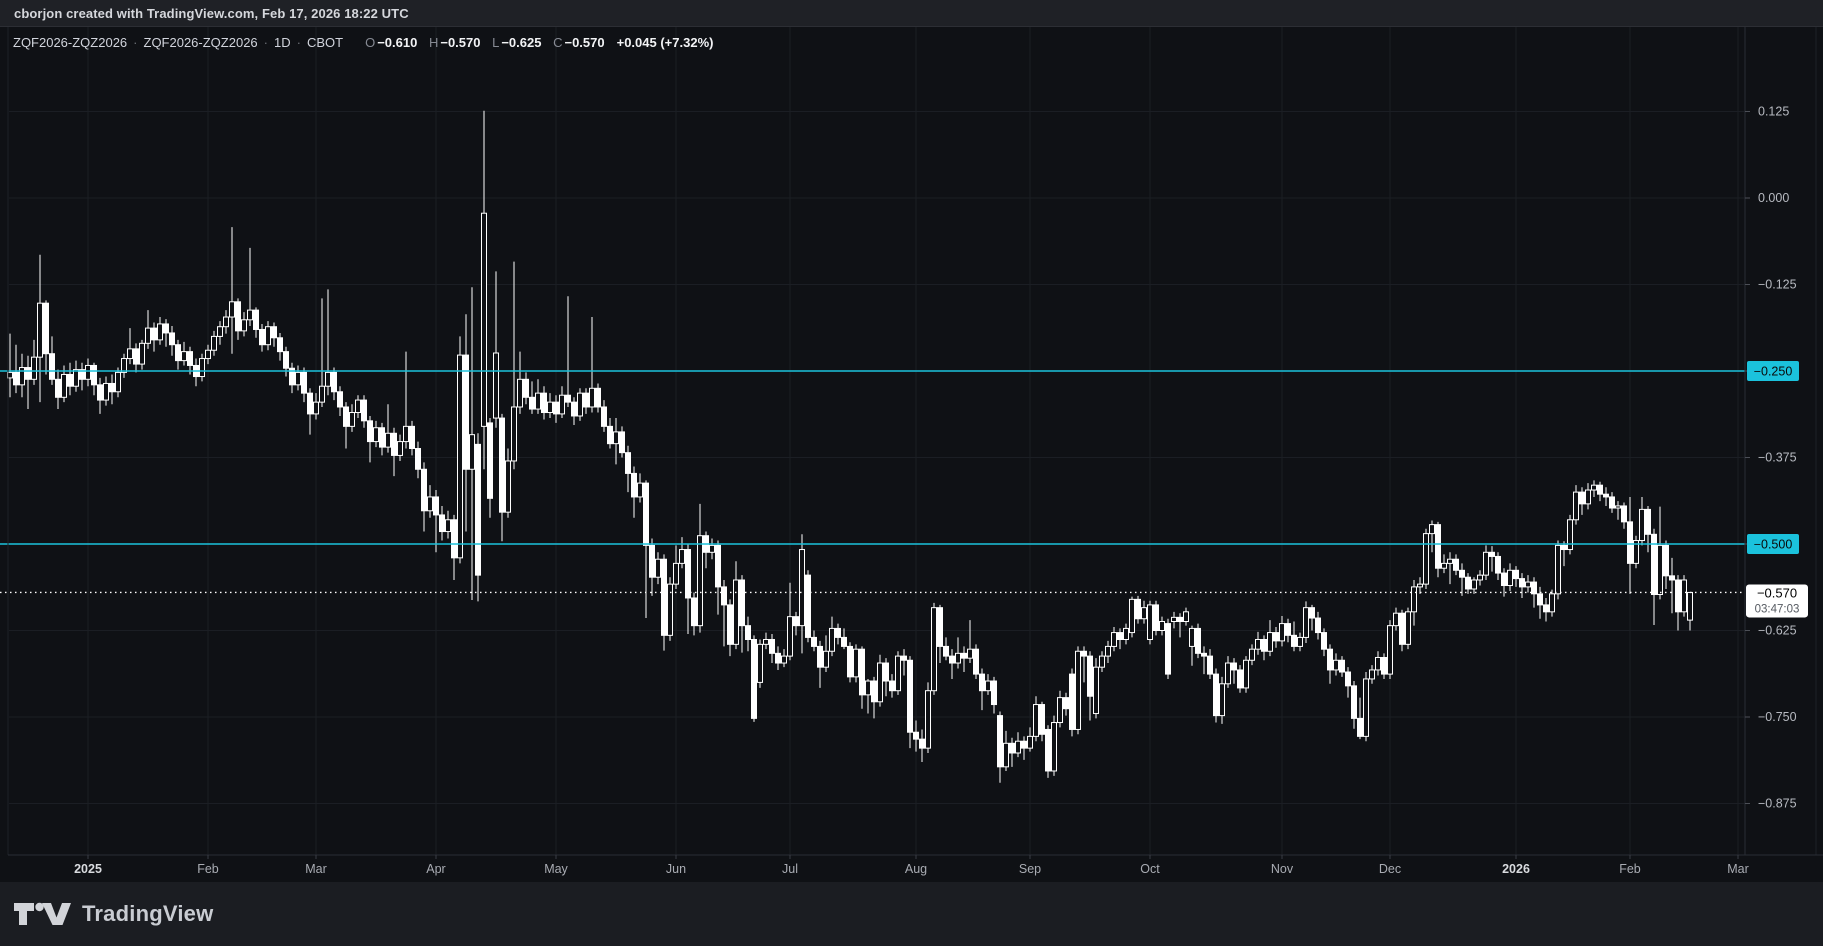  What do you see at coordinates (1777, 631) in the screenshot?
I see `price-tick-label: −0.625` at bounding box center [1777, 631].